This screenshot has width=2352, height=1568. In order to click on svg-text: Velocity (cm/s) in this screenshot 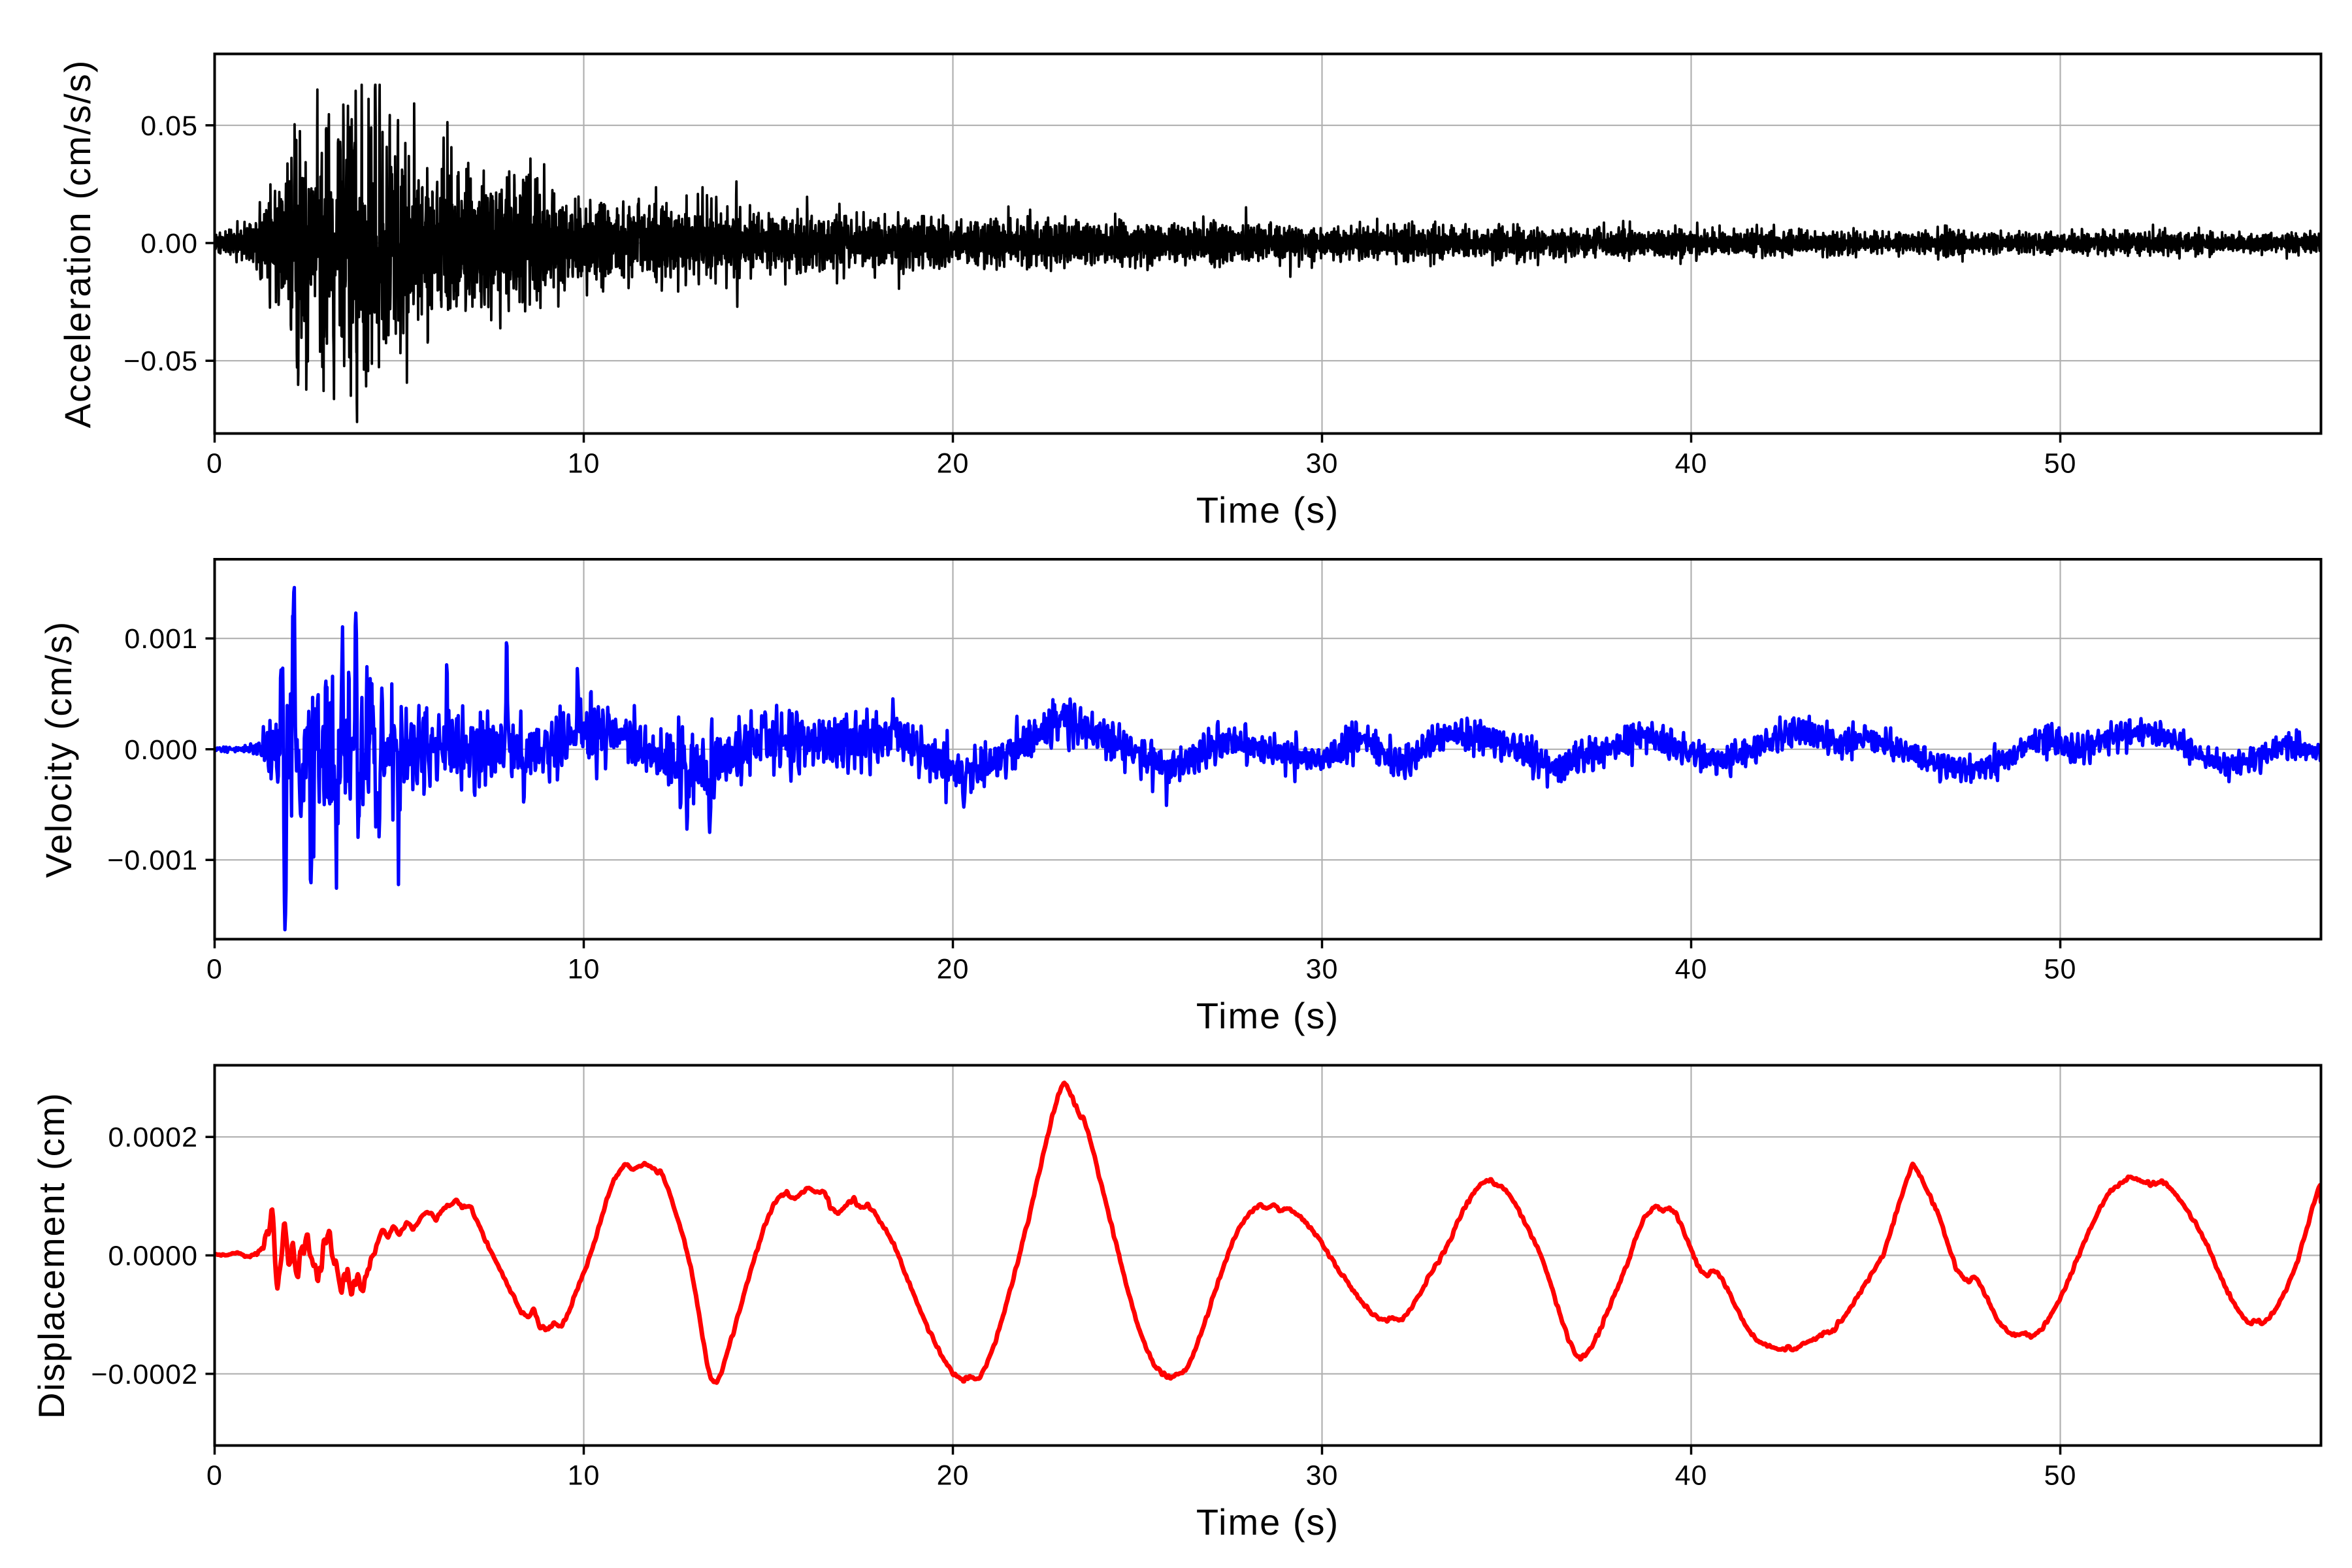, I will do `click(58, 749)`.